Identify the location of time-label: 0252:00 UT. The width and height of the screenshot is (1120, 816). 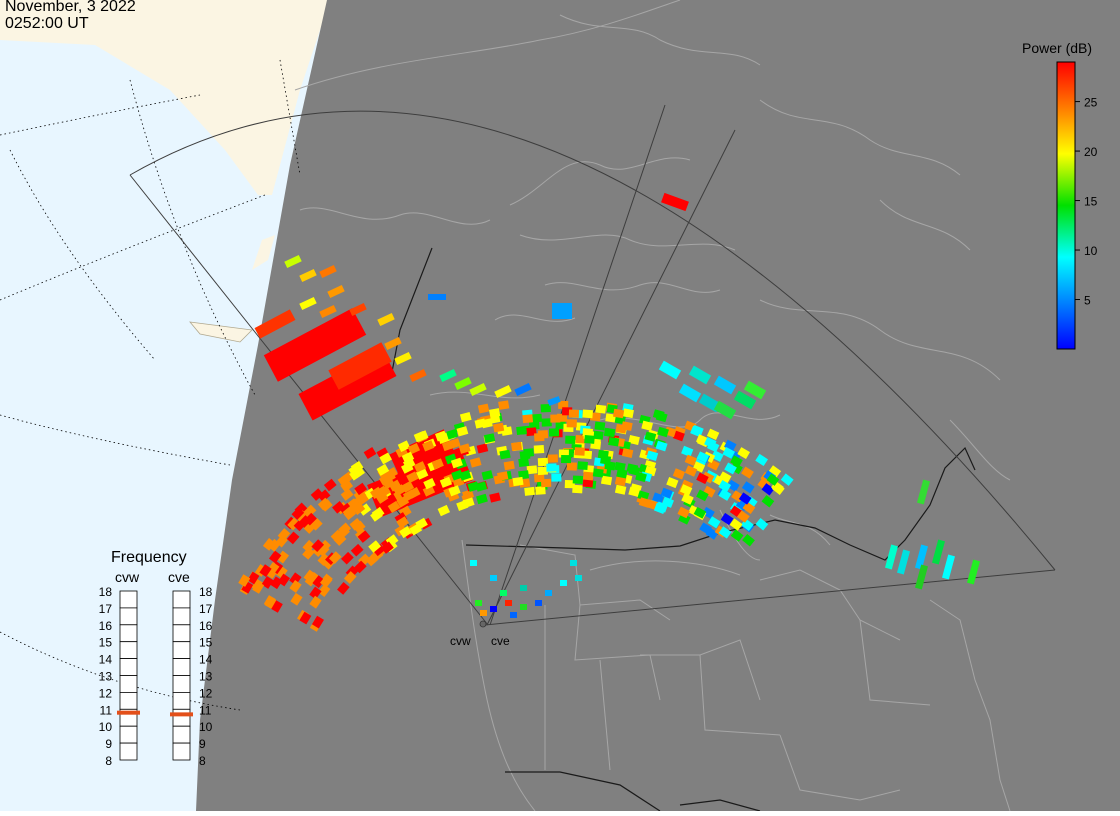
(47, 23).